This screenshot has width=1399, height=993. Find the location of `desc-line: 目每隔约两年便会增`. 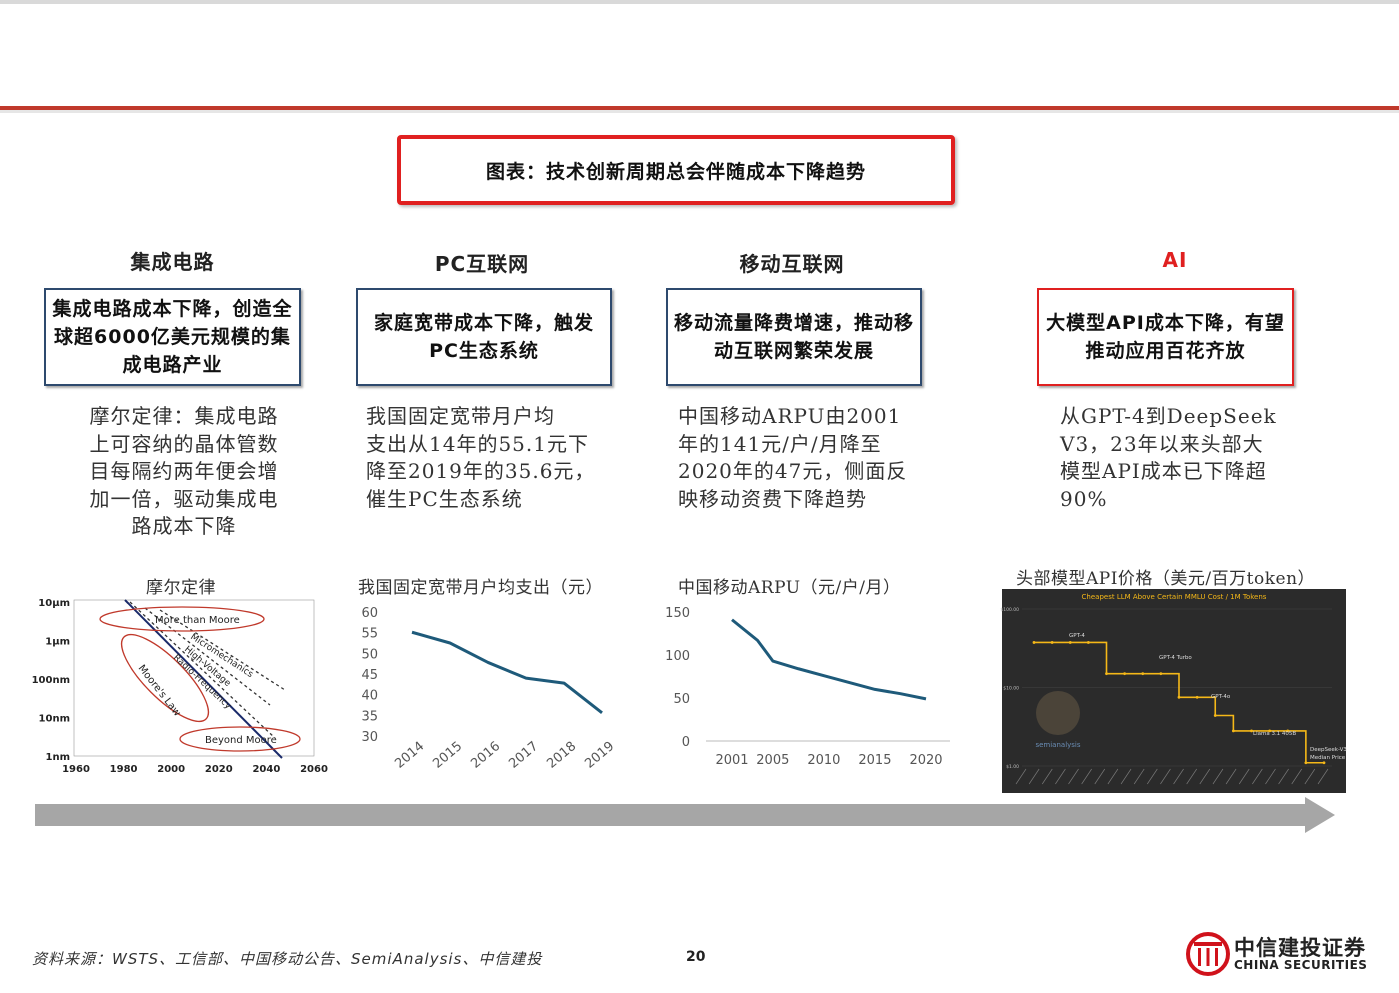

desc-line: 目每隔约两年便会增 is located at coordinates (184, 471).